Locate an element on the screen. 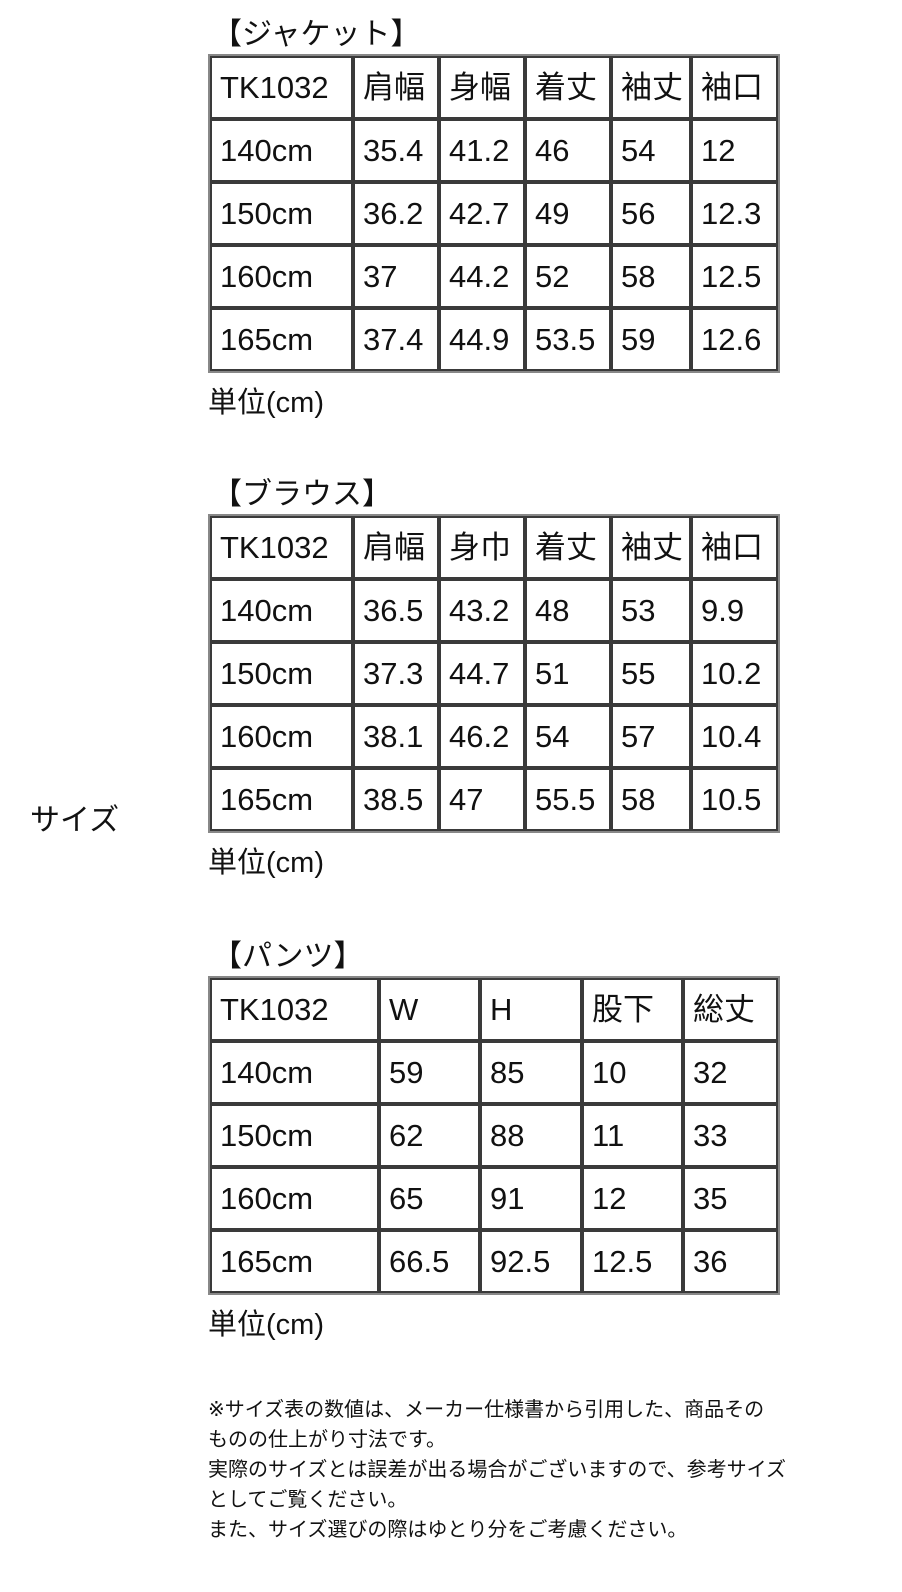  header-cell: 股下 is located at coordinates (632, 1009).